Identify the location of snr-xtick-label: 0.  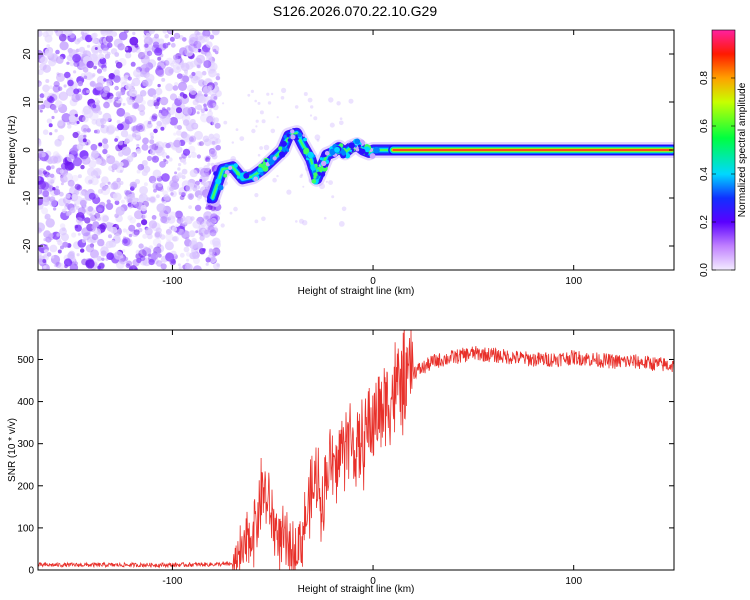
(373, 581).